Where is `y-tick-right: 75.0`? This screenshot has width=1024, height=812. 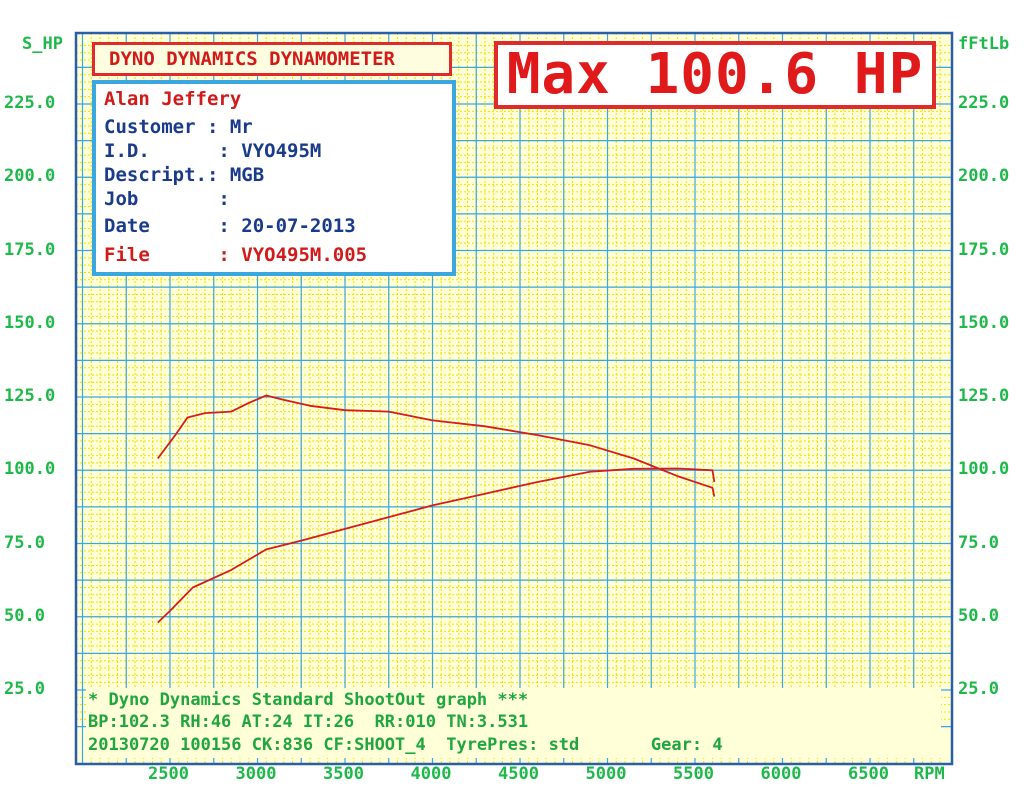 y-tick-right: 75.0 is located at coordinates (978, 542).